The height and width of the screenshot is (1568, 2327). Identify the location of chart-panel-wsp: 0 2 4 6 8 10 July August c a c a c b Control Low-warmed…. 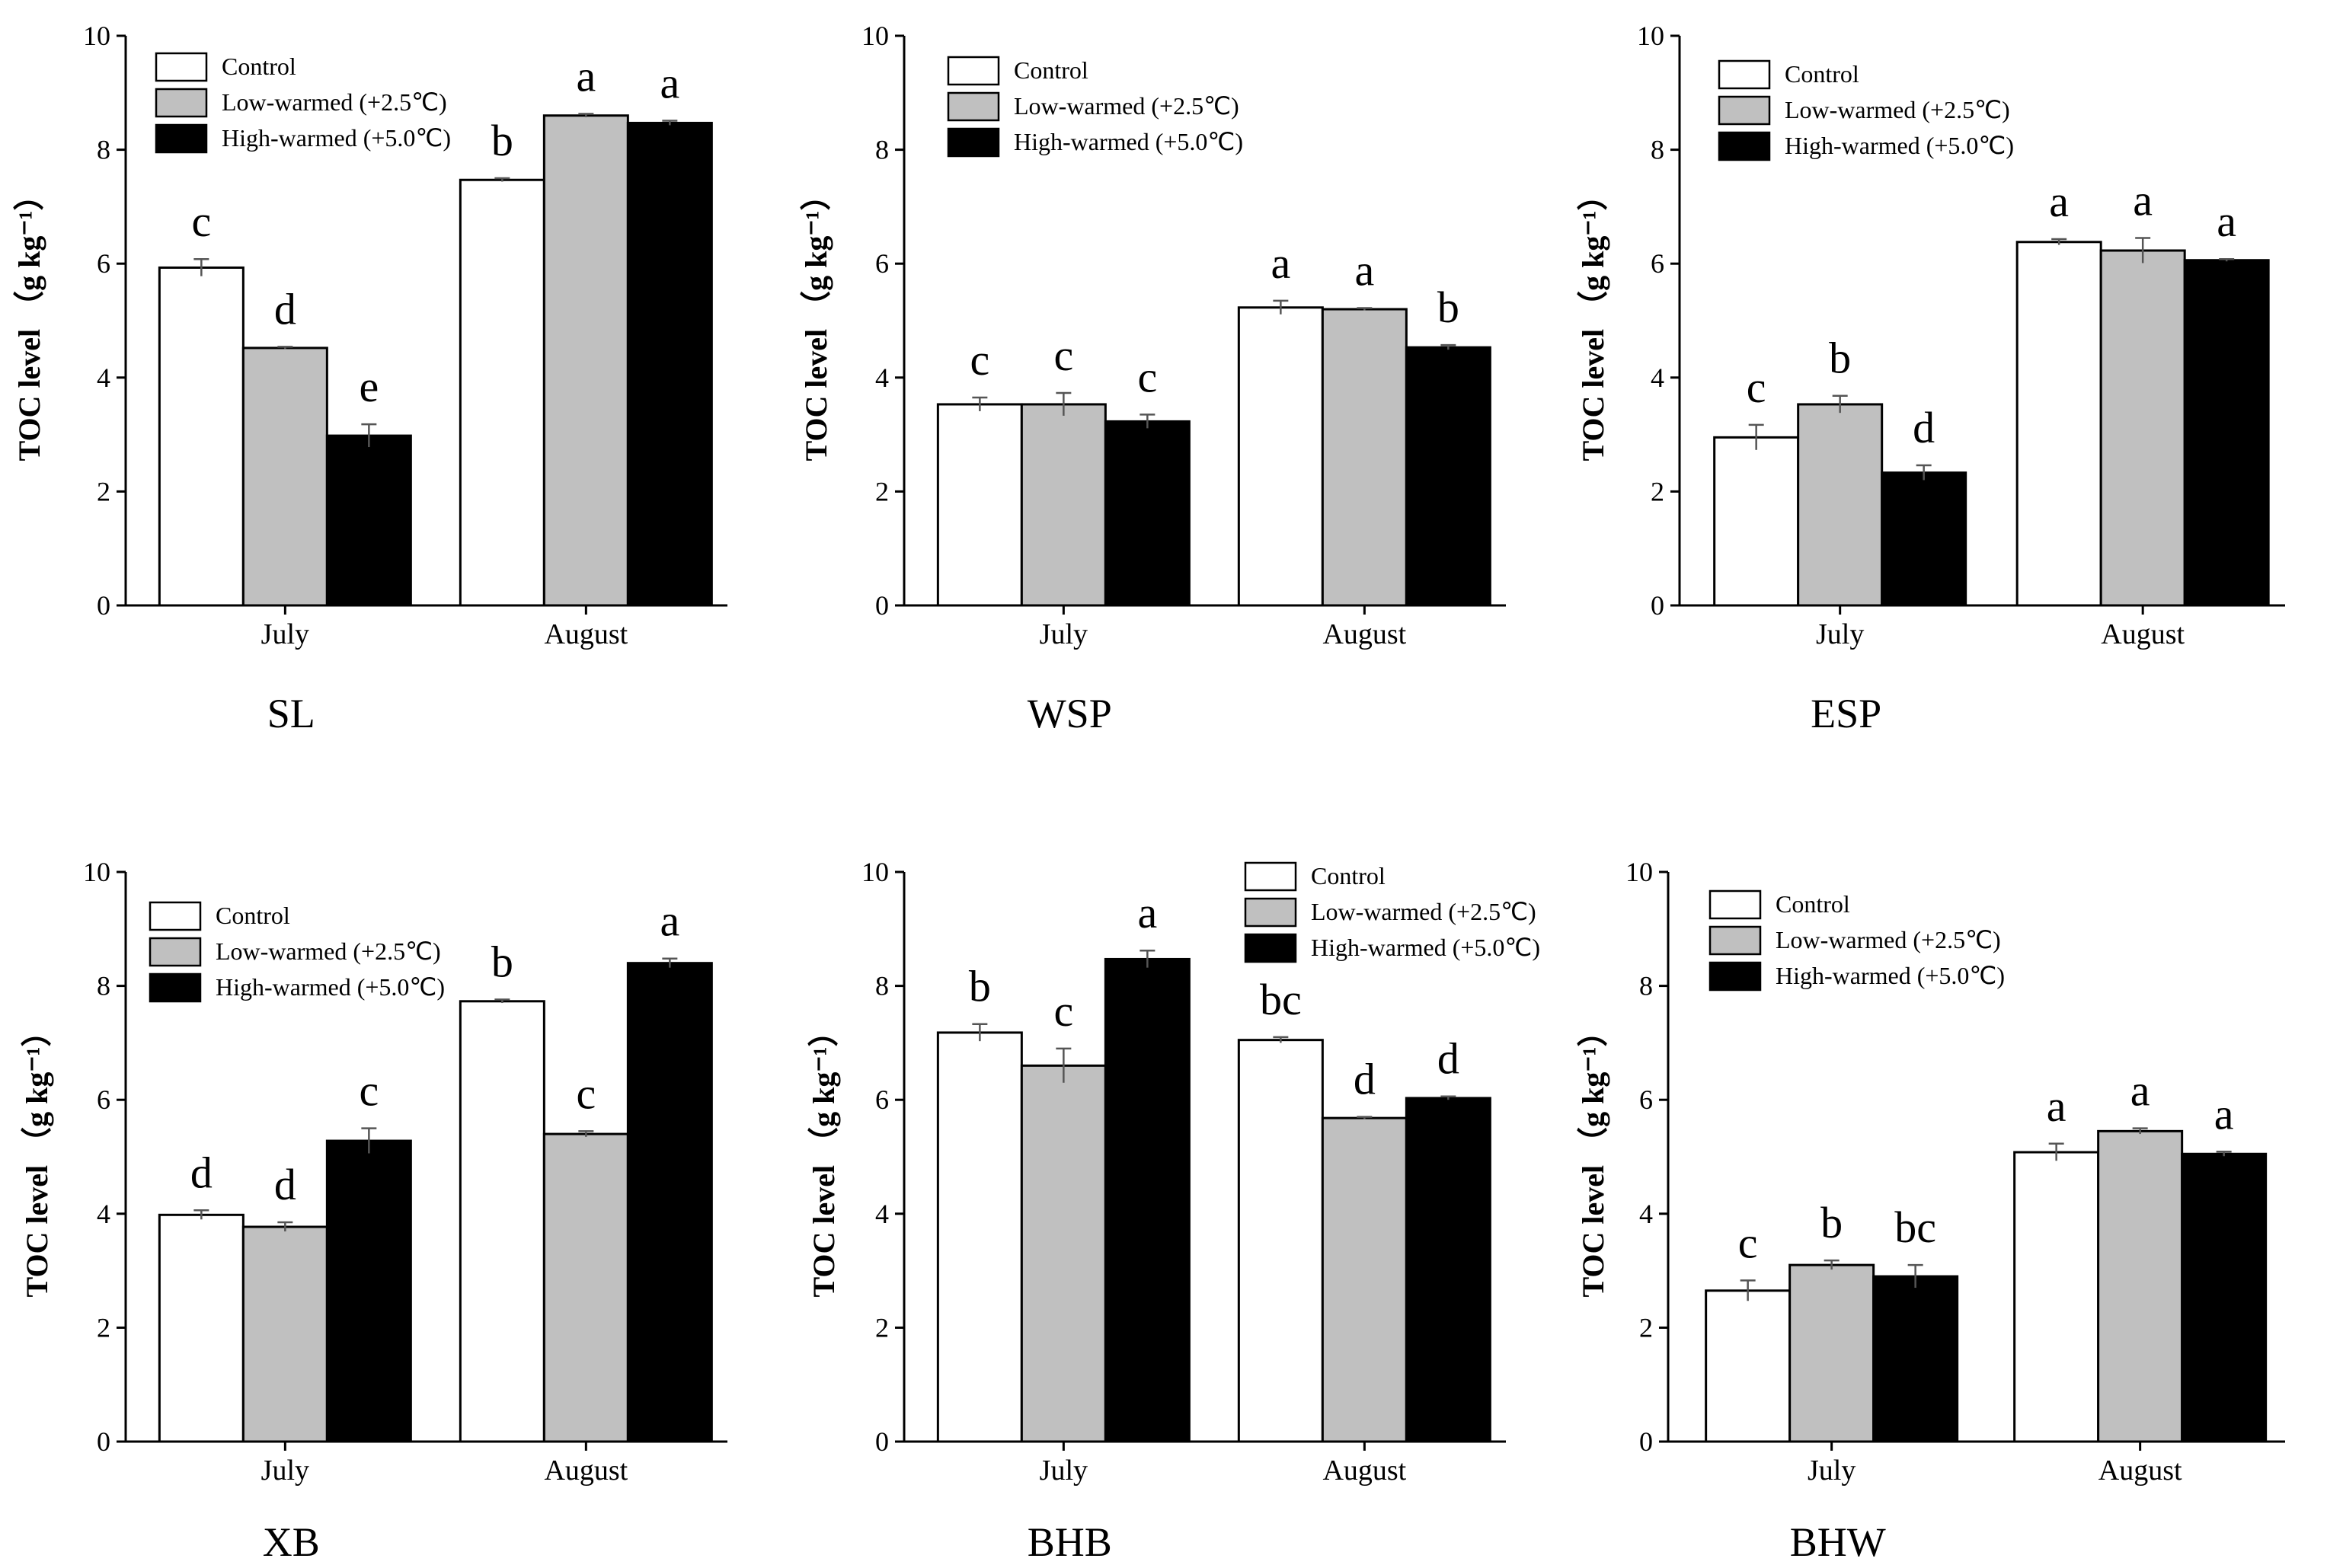
(1152, 379).